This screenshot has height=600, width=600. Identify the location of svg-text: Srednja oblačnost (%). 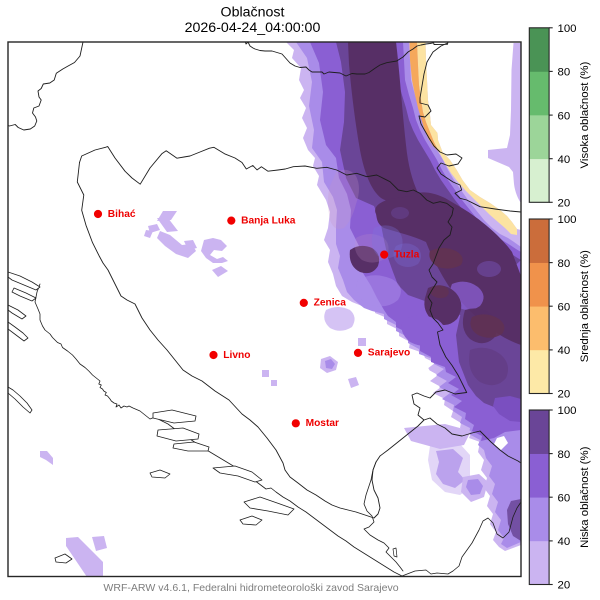
(585, 306).